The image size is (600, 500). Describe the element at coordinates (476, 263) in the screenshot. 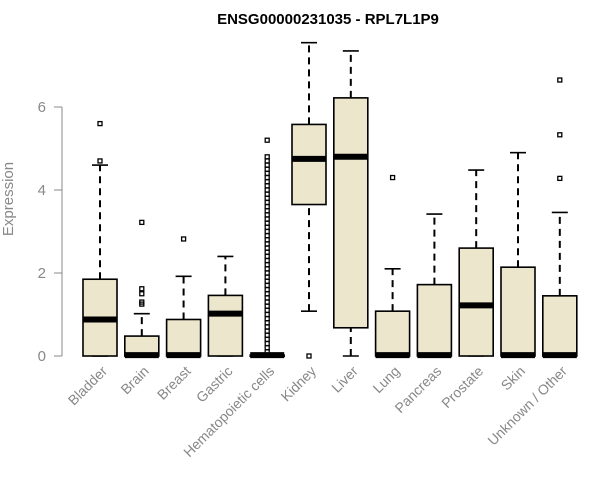

I see `box-prostate` at that location.